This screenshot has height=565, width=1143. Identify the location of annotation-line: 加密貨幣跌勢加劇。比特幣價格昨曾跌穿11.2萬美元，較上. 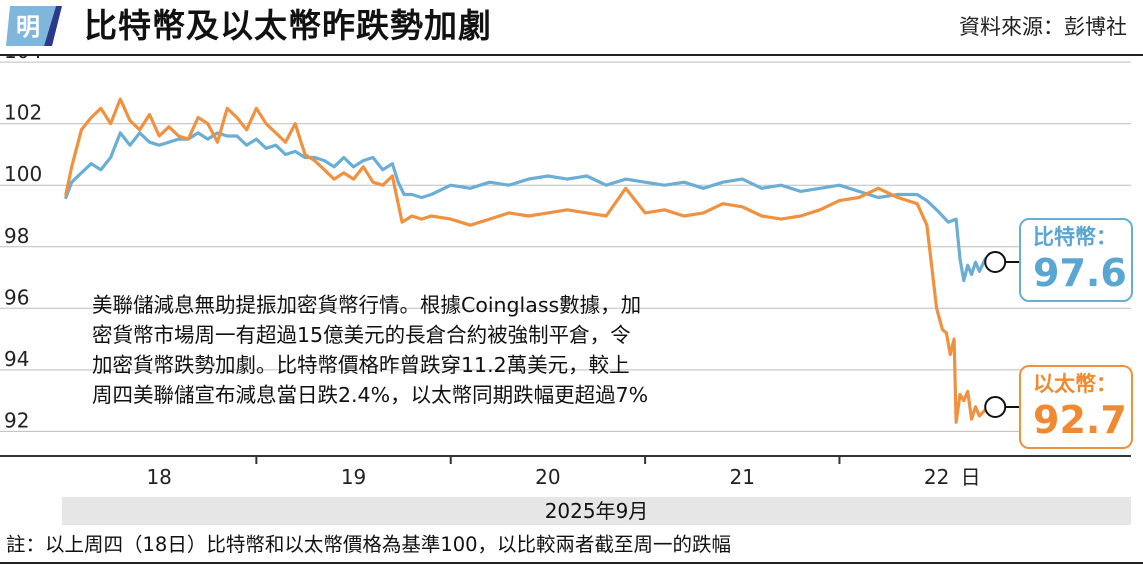
(361, 365).